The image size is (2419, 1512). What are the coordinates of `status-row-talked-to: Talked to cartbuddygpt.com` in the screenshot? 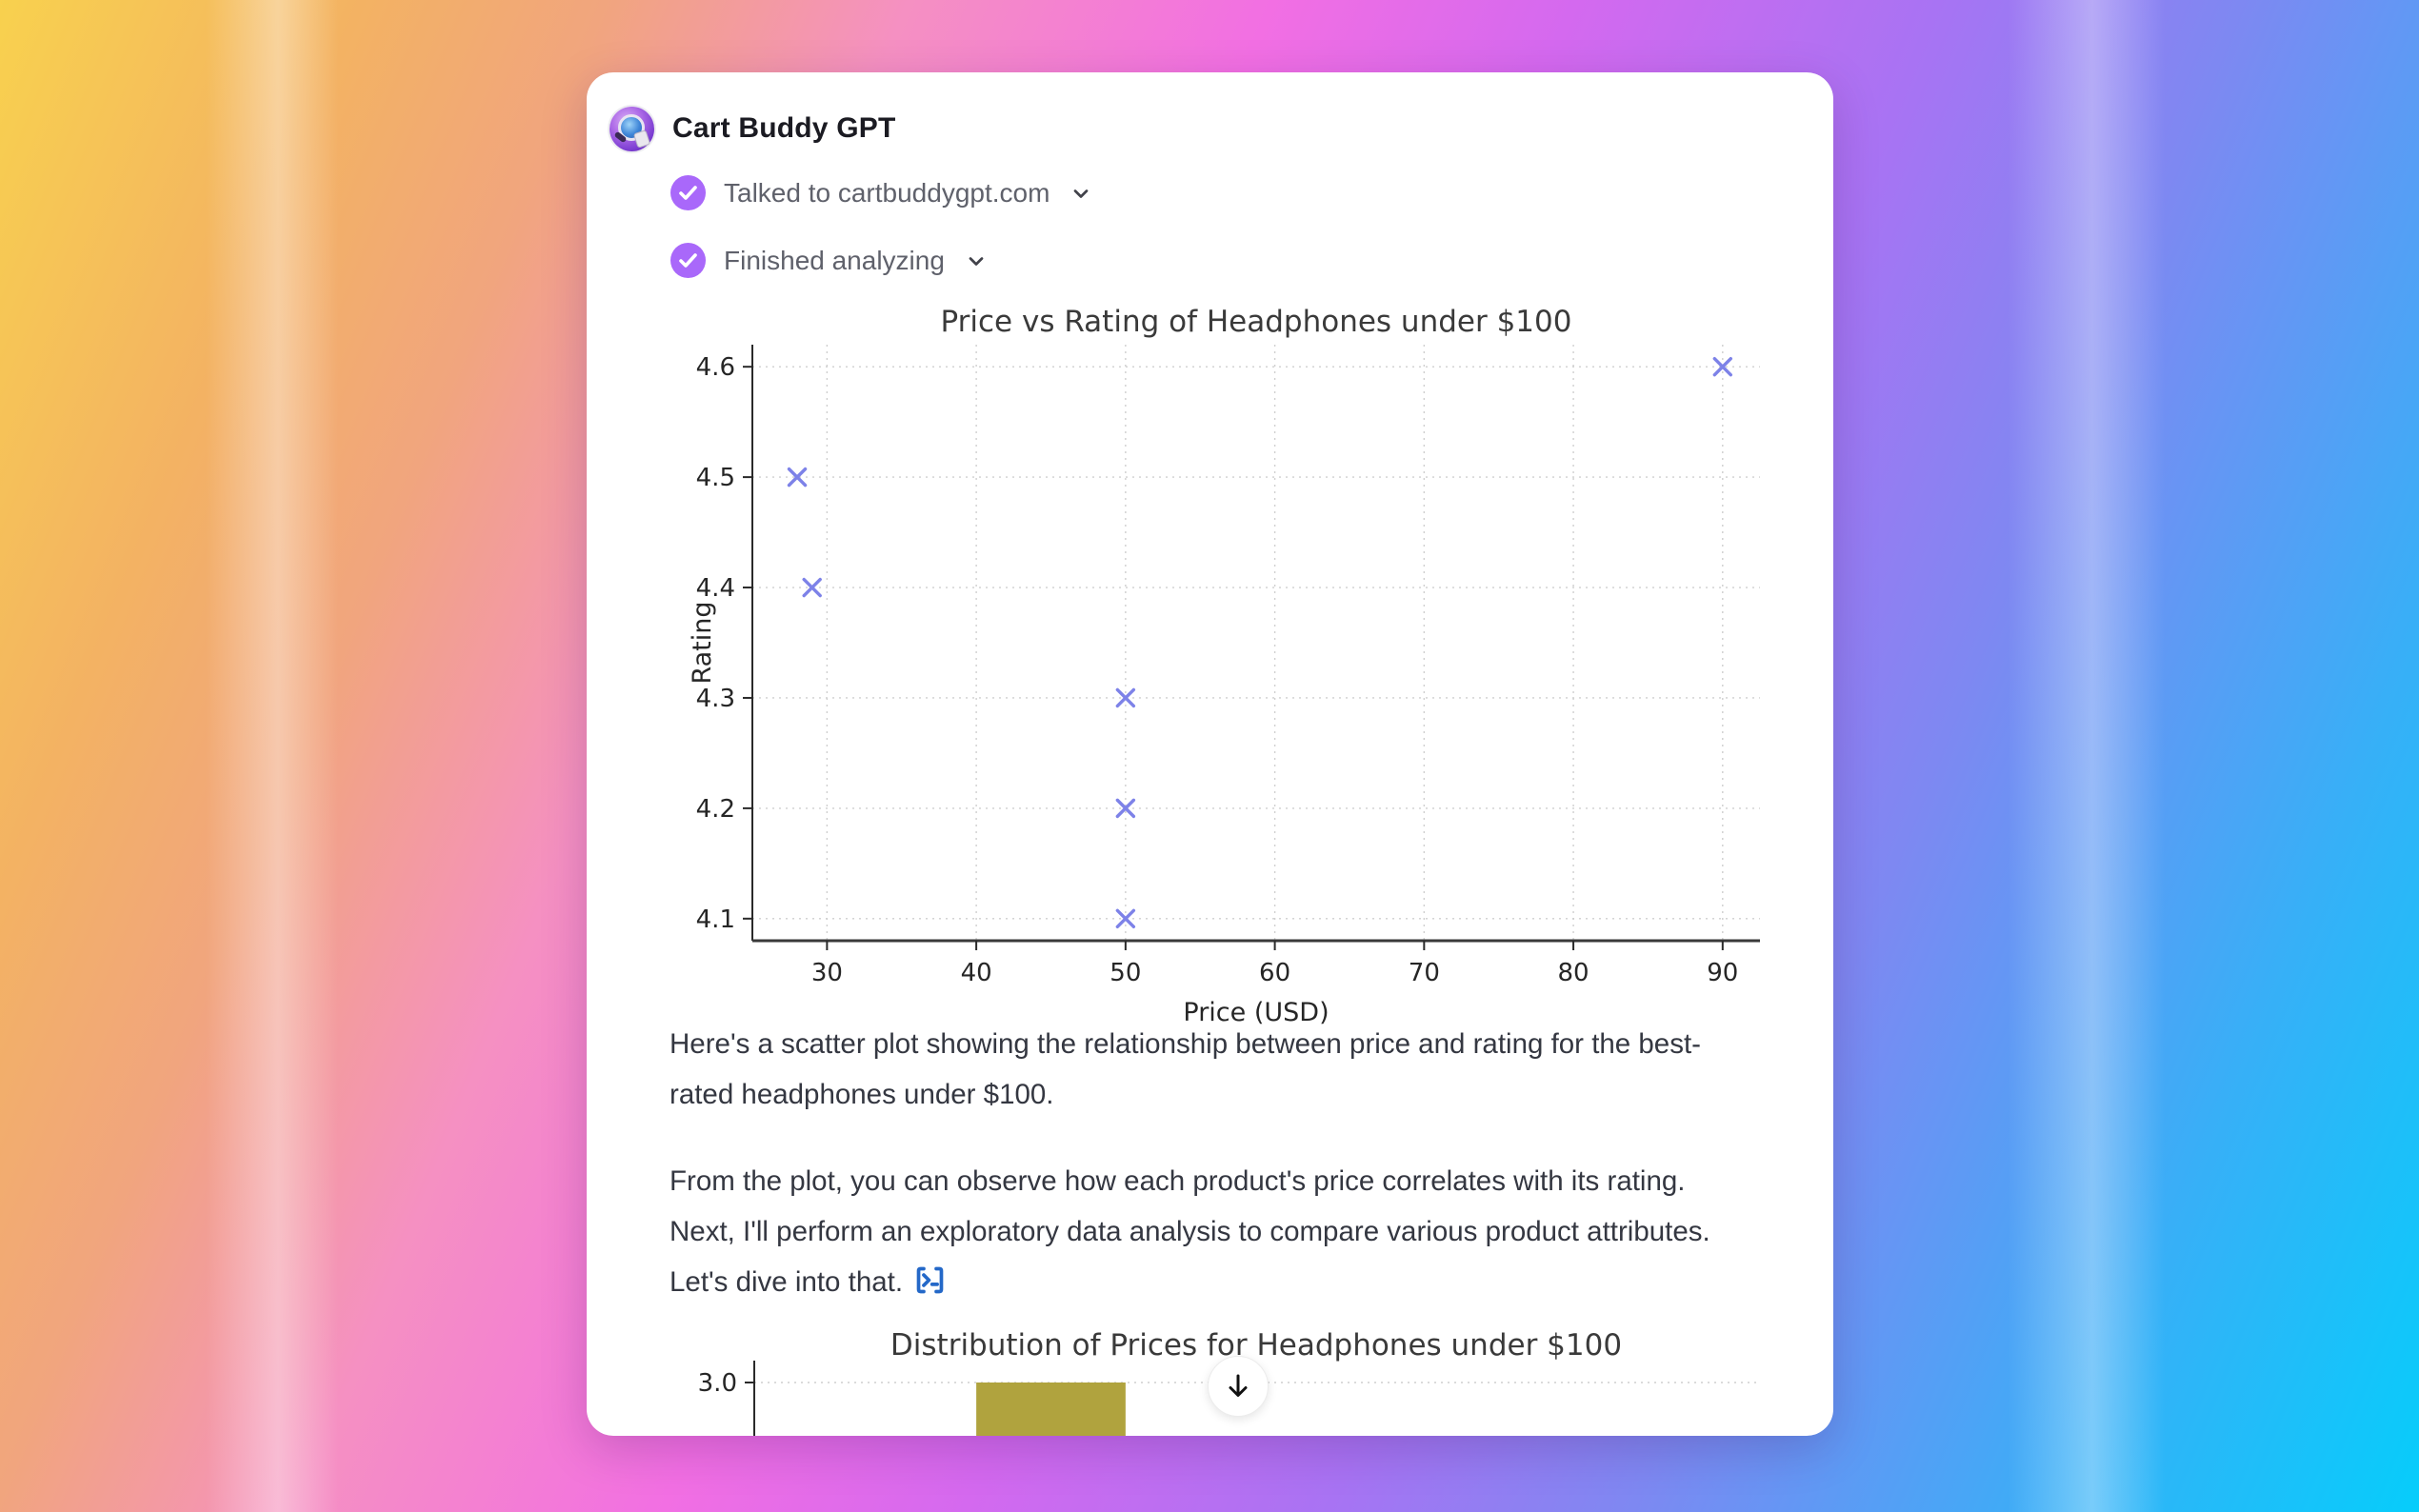 It's located at (881, 192).